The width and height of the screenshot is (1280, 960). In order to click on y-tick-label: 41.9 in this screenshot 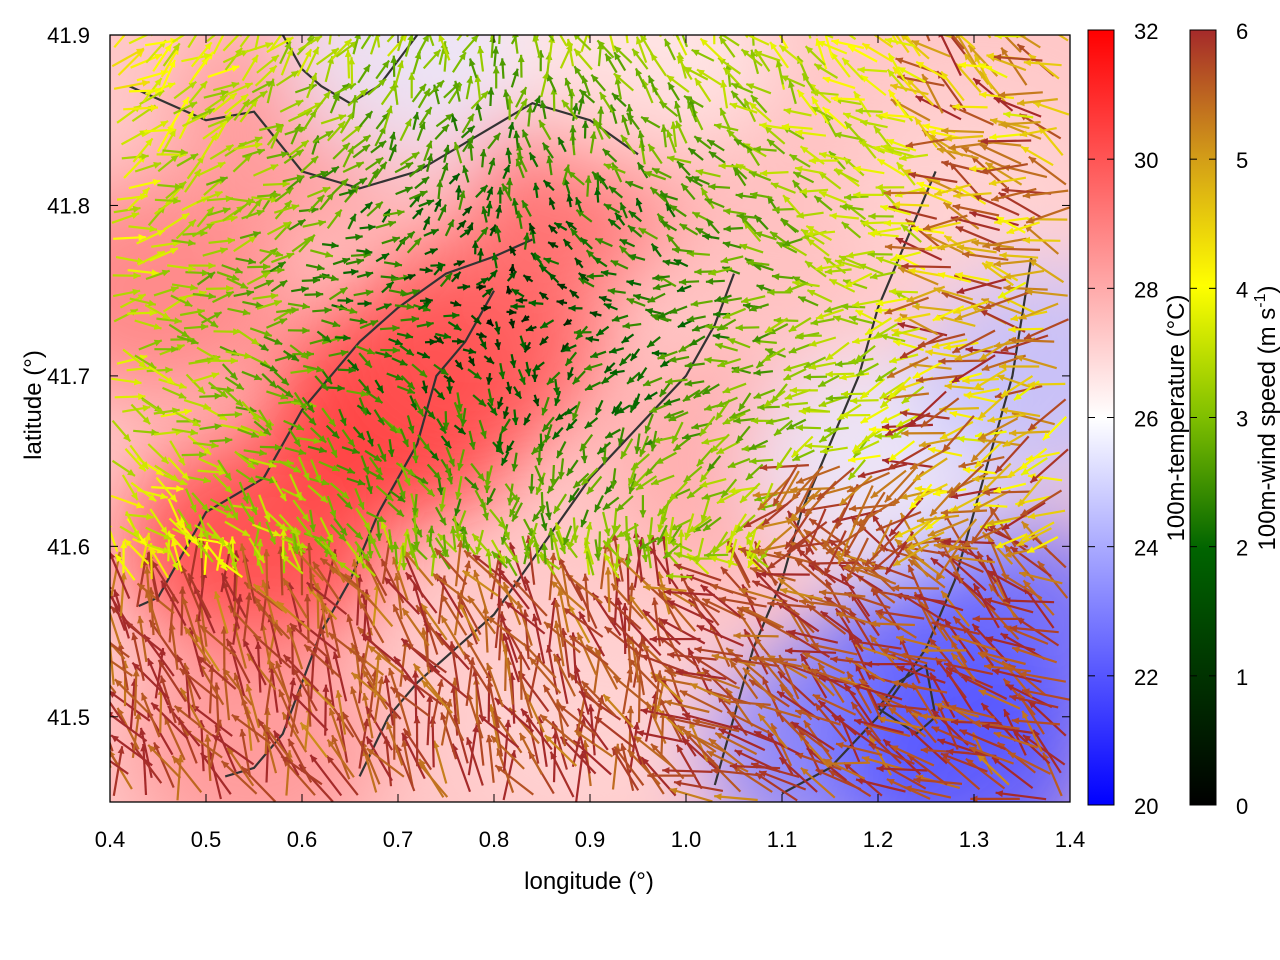, I will do `click(68, 35)`.